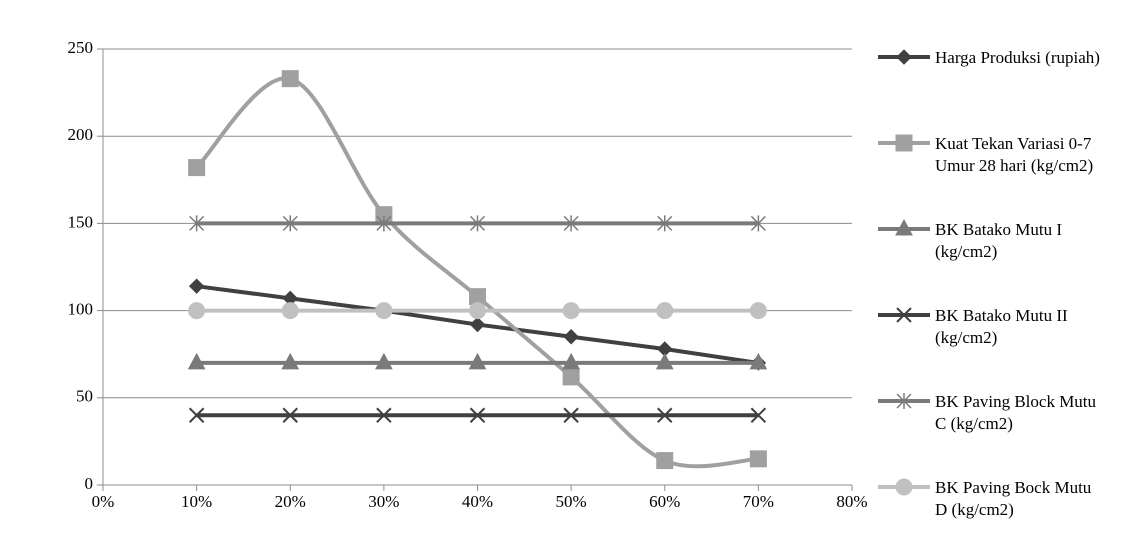 Image resolution: width=1148 pixels, height=548 pixels. Describe the element at coordinates (81, 309) in the screenshot. I see `y-tick-label: 100` at that location.